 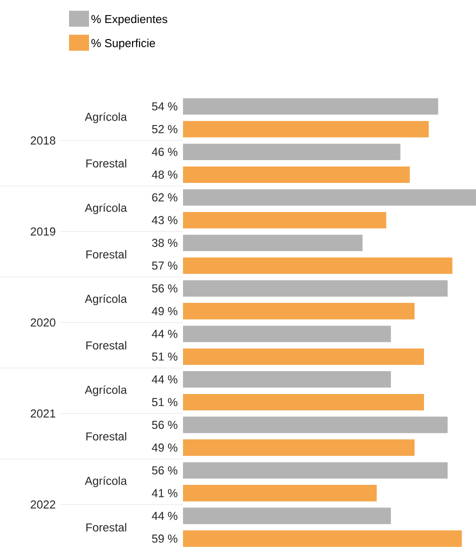 What do you see at coordinates (165, 242) in the screenshot?
I see `data-label: 38 %` at bounding box center [165, 242].